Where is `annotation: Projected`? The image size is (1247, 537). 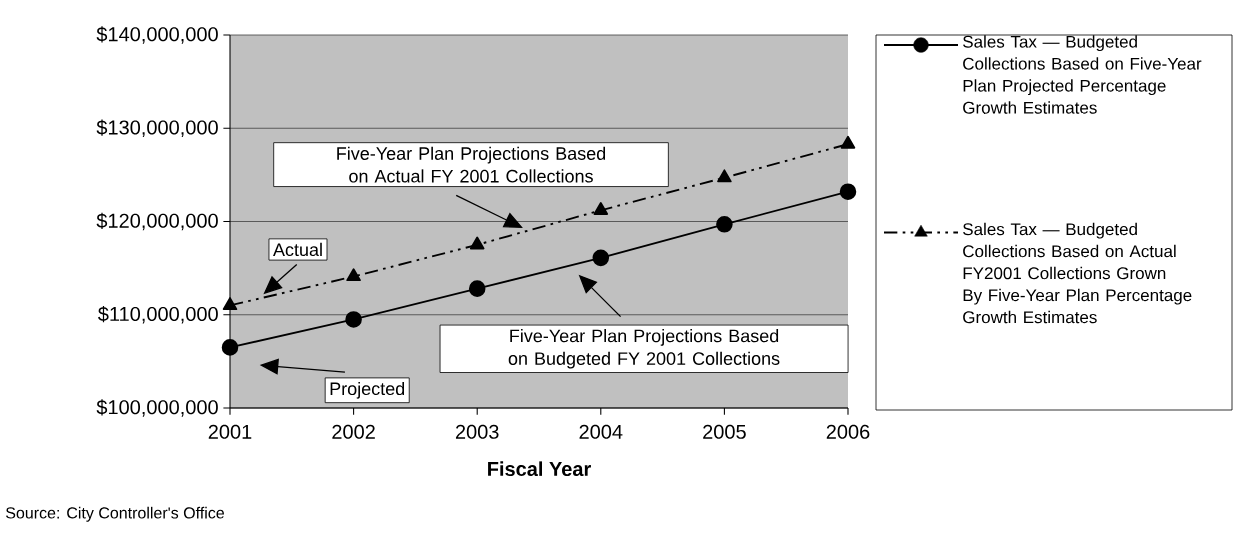
annotation: Projected is located at coordinates (367, 390).